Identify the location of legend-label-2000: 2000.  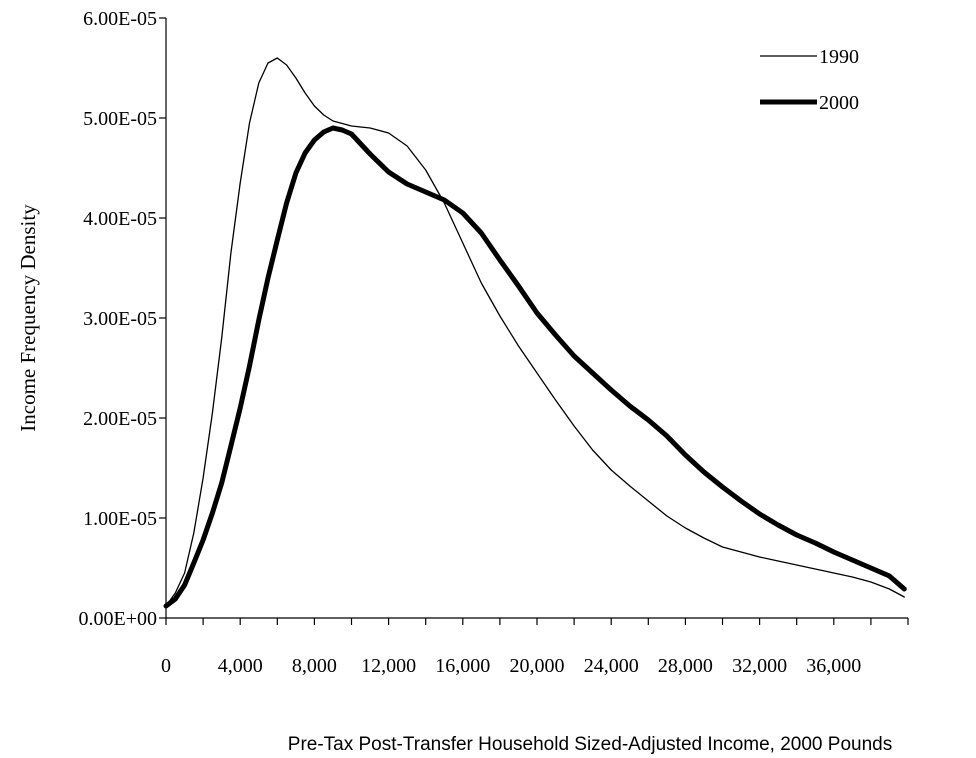
(839, 103).